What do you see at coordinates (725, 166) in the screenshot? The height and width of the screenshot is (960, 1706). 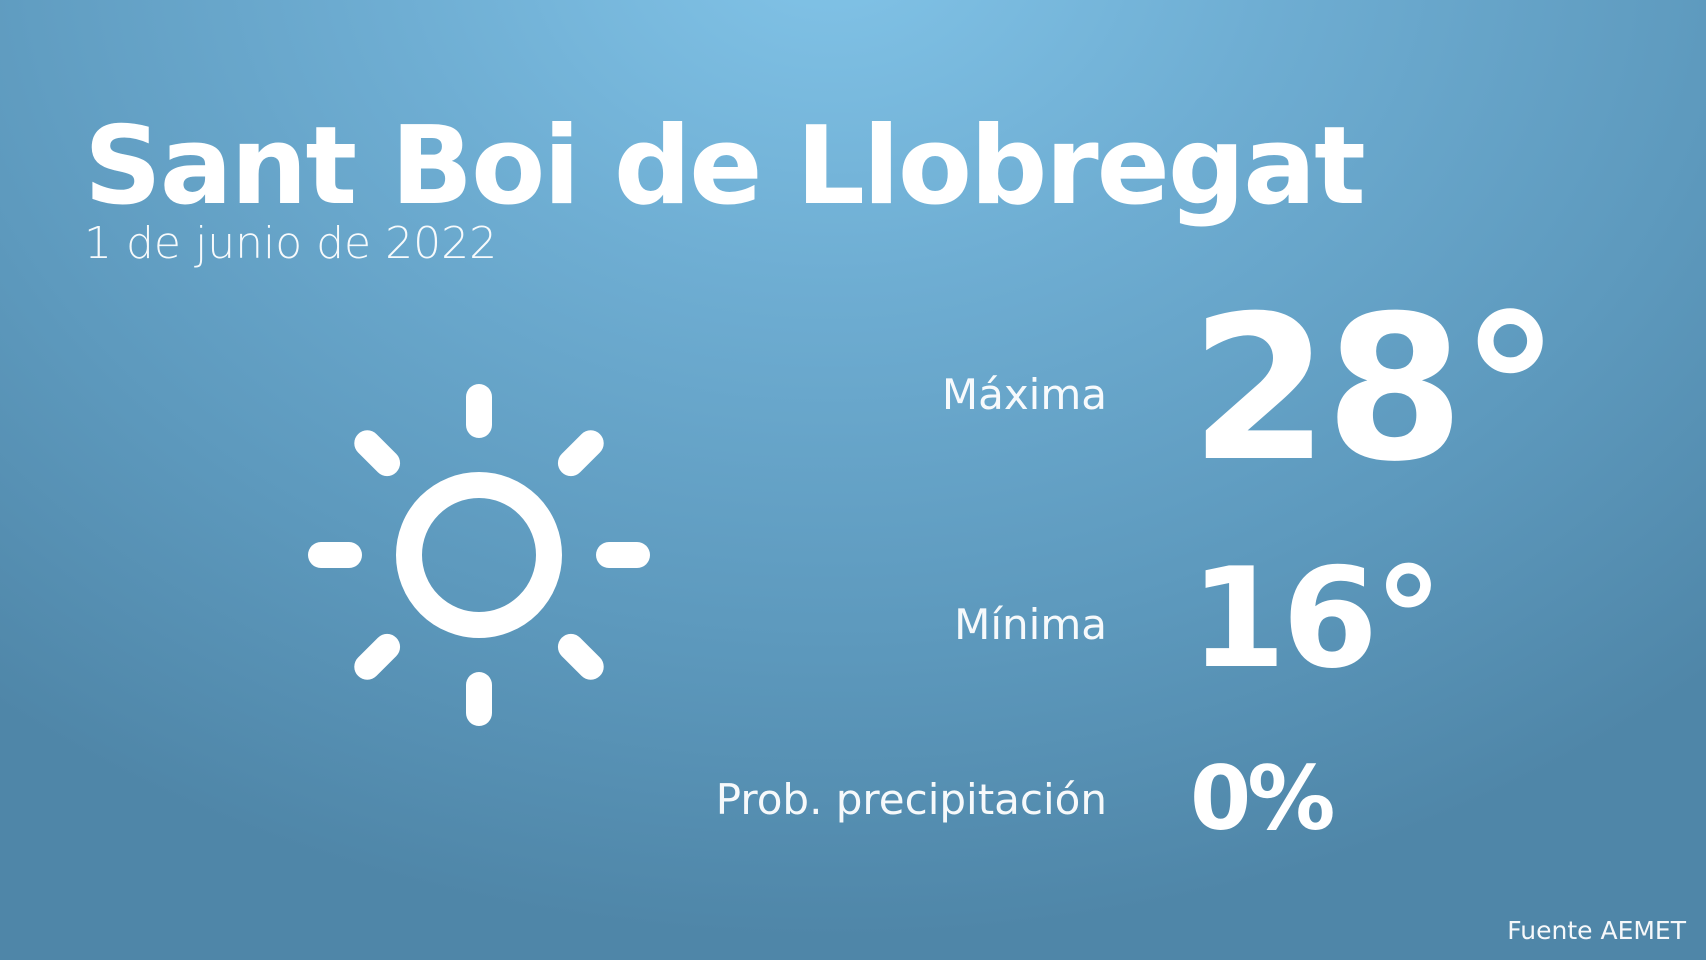 I see `city-title: Sant Boi de Llobregat` at bounding box center [725, 166].